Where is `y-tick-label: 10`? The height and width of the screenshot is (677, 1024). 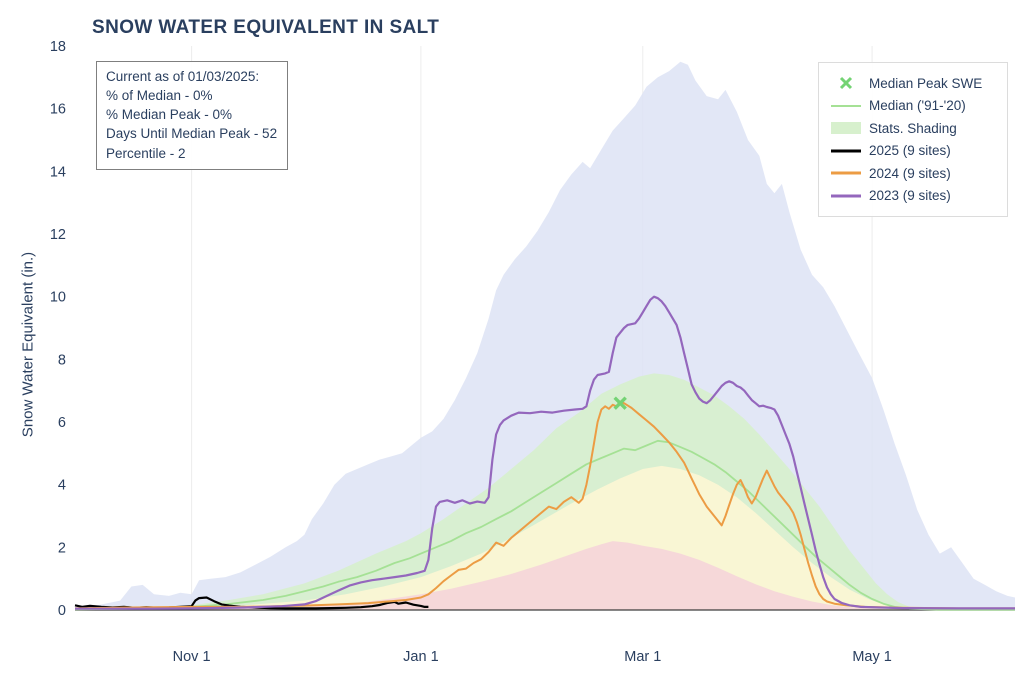 y-tick-label: 10 is located at coordinates (58, 298).